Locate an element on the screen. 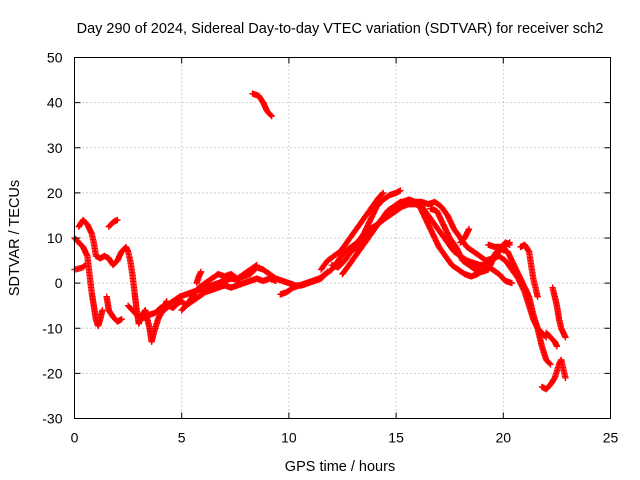 Image resolution: width=640 pixels, height=480 pixels. series-track-v is located at coordinates (552, 339).